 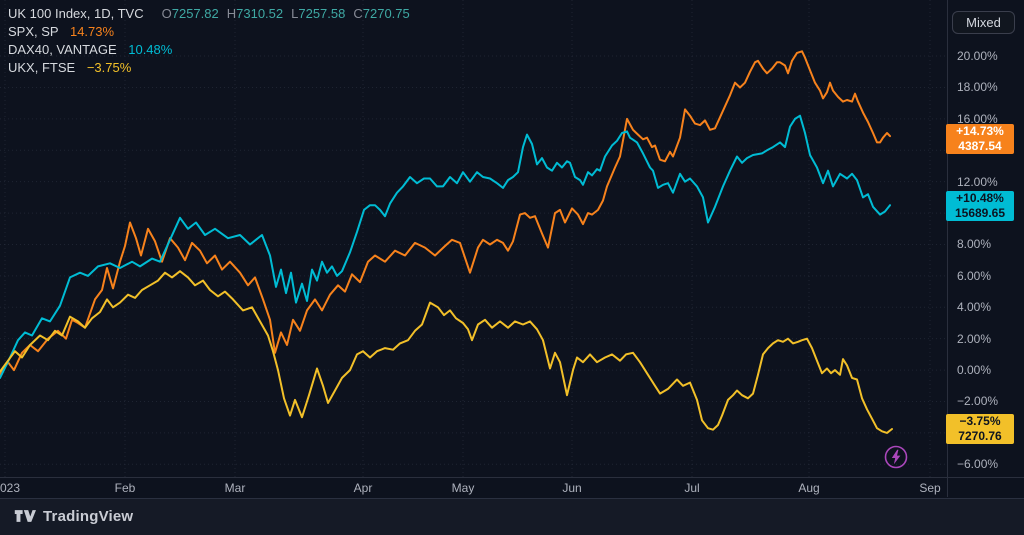 I want to click on main-symbol-title: UK 100 Index, 1D, TVC, so click(x=76, y=13).